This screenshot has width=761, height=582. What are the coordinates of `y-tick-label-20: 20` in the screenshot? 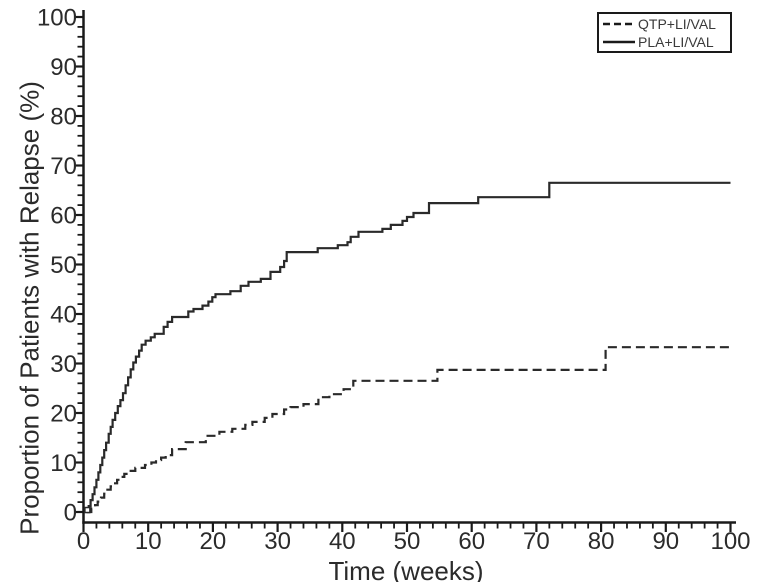 It's located at (63, 414).